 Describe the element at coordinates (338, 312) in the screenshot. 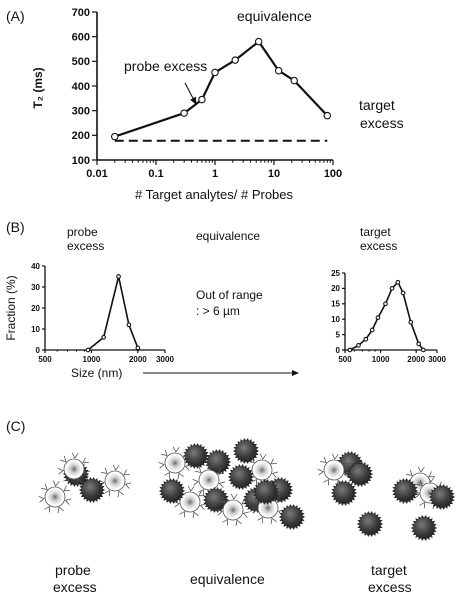

I see `chart-b-right-y-ticks: 0 5 10 15 20 25` at that location.